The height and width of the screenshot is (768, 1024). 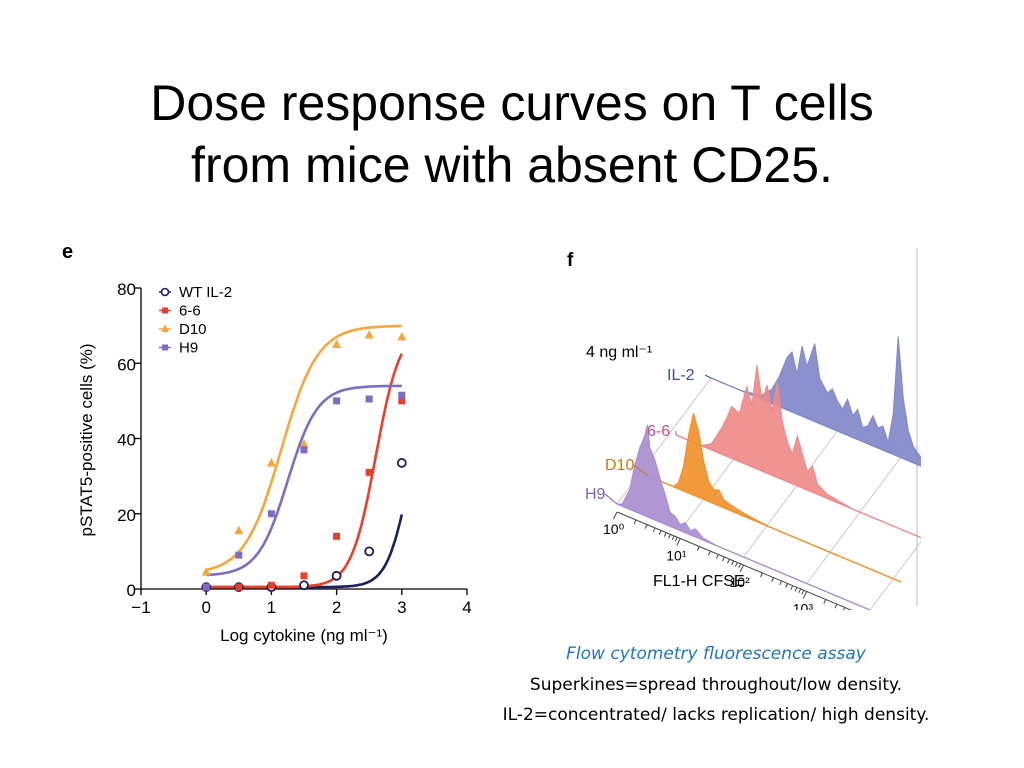 What do you see at coordinates (67, 252) in the screenshot?
I see `panel-label-e: e` at bounding box center [67, 252].